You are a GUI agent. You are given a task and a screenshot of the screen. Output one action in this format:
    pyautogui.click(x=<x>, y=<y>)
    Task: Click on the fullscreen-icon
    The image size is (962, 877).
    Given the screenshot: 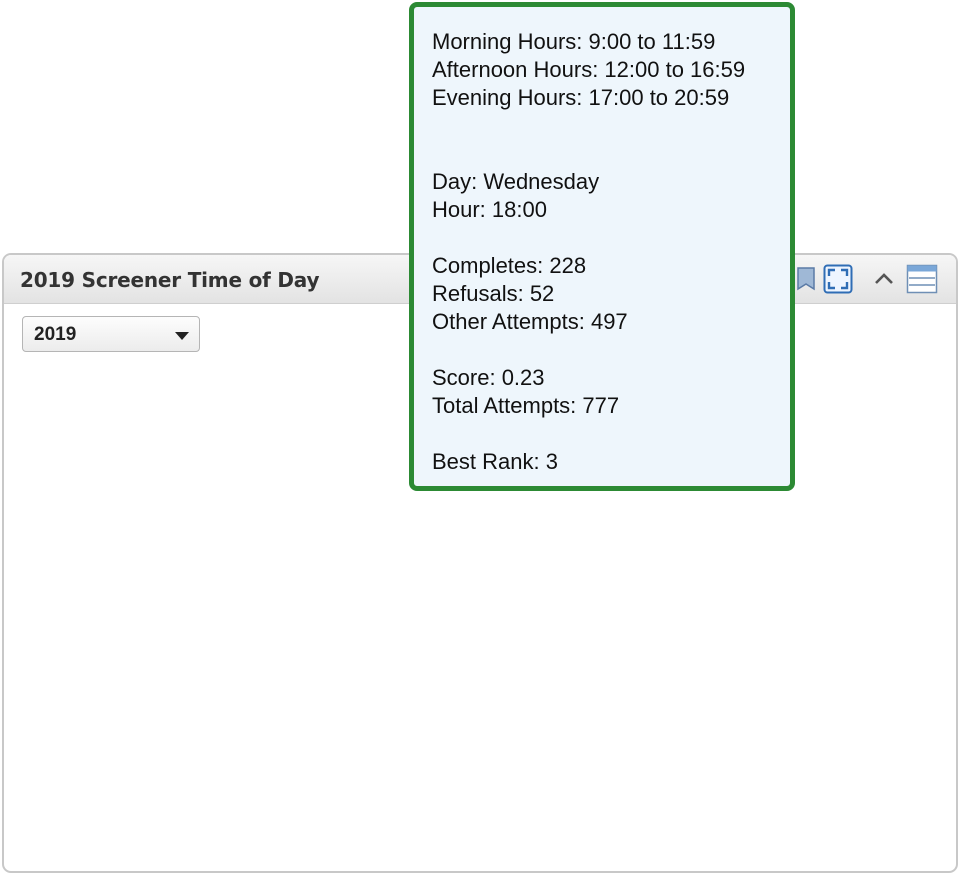 What is the action you would take?
    pyautogui.click(x=838, y=279)
    